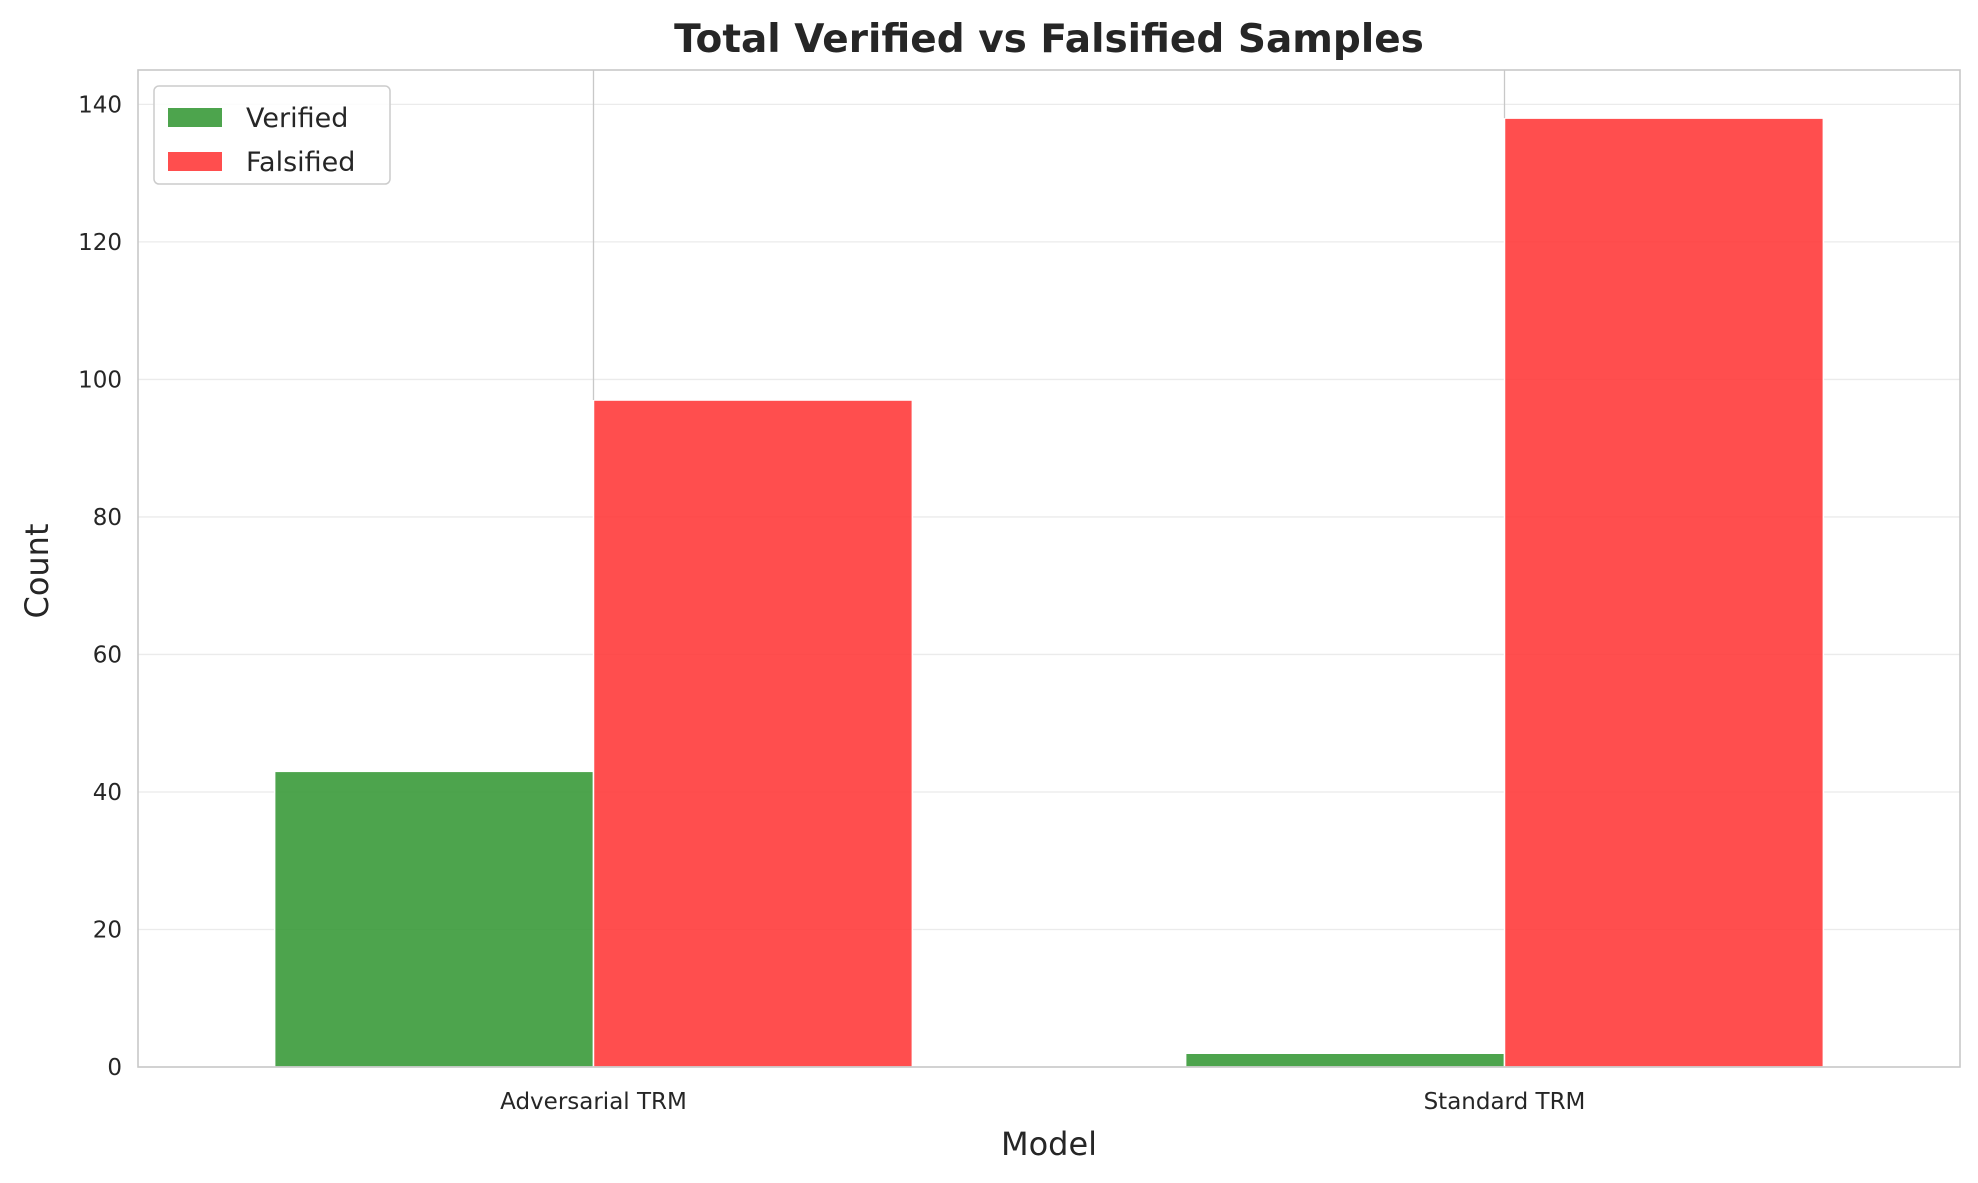 This screenshot has width=1978, height=1183. Describe the element at coordinates (272, 135) in the screenshot. I see `legend: Verified Falsified` at that location.